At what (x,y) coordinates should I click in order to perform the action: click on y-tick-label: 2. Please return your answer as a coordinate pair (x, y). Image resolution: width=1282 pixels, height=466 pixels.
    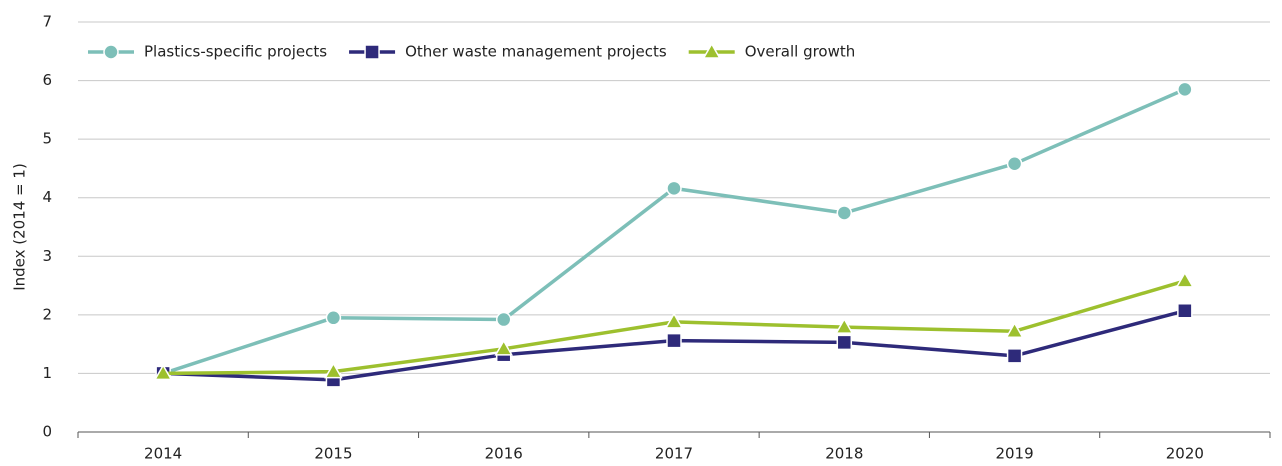
    Looking at the image, I should click on (47, 314).